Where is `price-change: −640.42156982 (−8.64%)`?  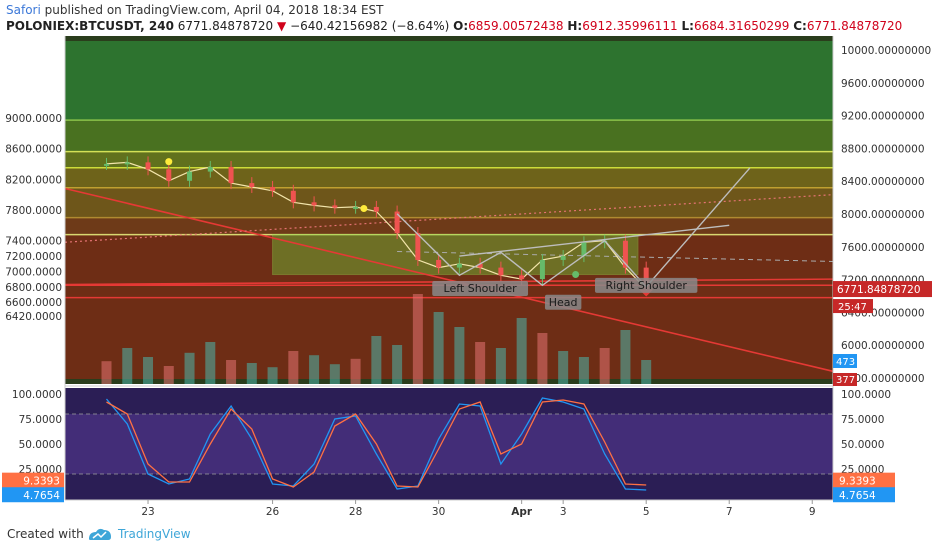
price-change: −640.42156982 (−8.64%) is located at coordinates (370, 26).